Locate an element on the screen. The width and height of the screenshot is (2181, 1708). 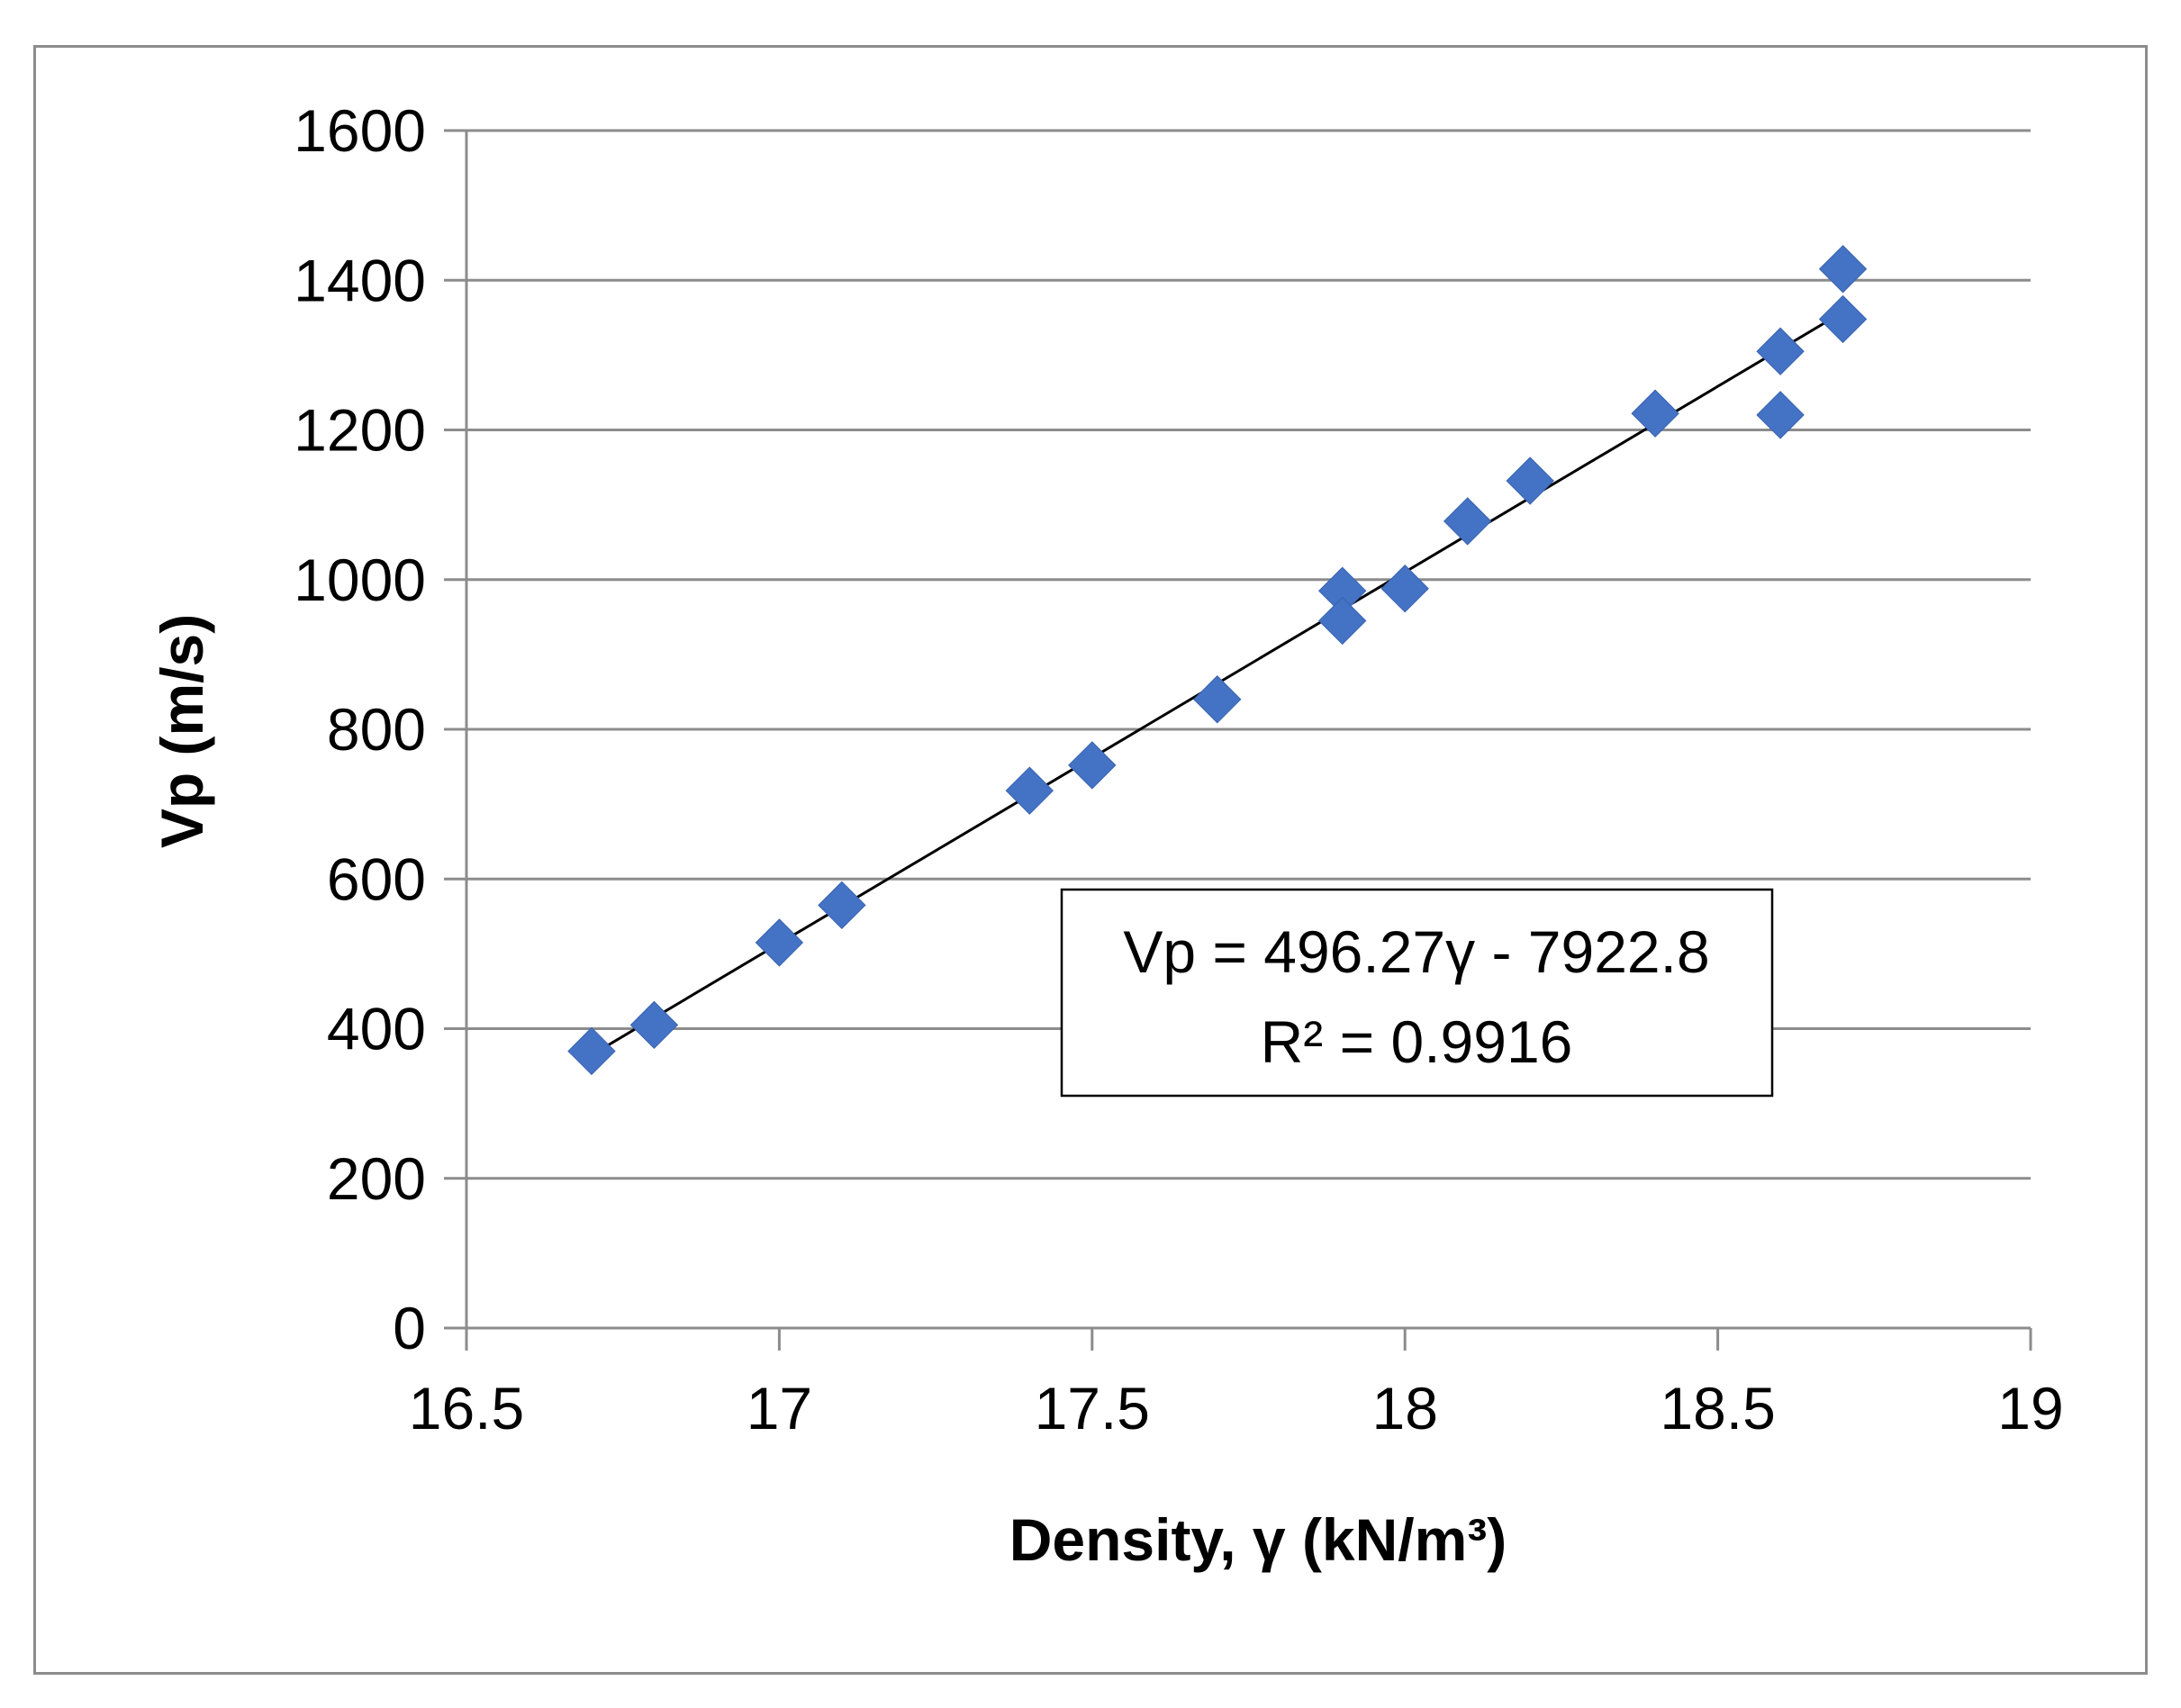
y-tick-labels: 0 200 400 600 800 1000 1200 1400 1600 is located at coordinates (360, 729).